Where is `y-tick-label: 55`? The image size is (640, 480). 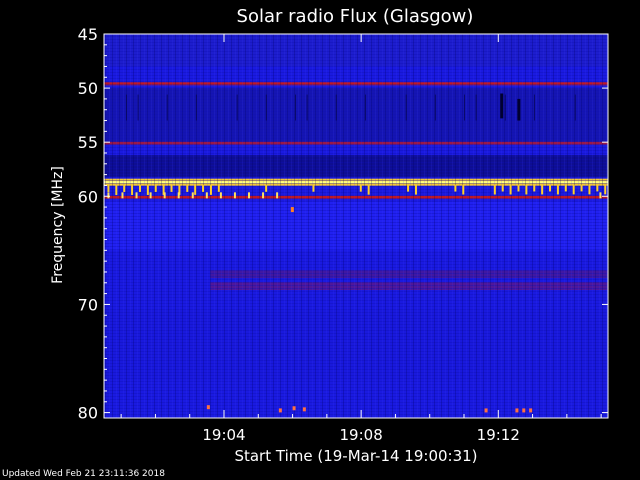
y-tick-label: 55 is located at coordinates (88, 142).